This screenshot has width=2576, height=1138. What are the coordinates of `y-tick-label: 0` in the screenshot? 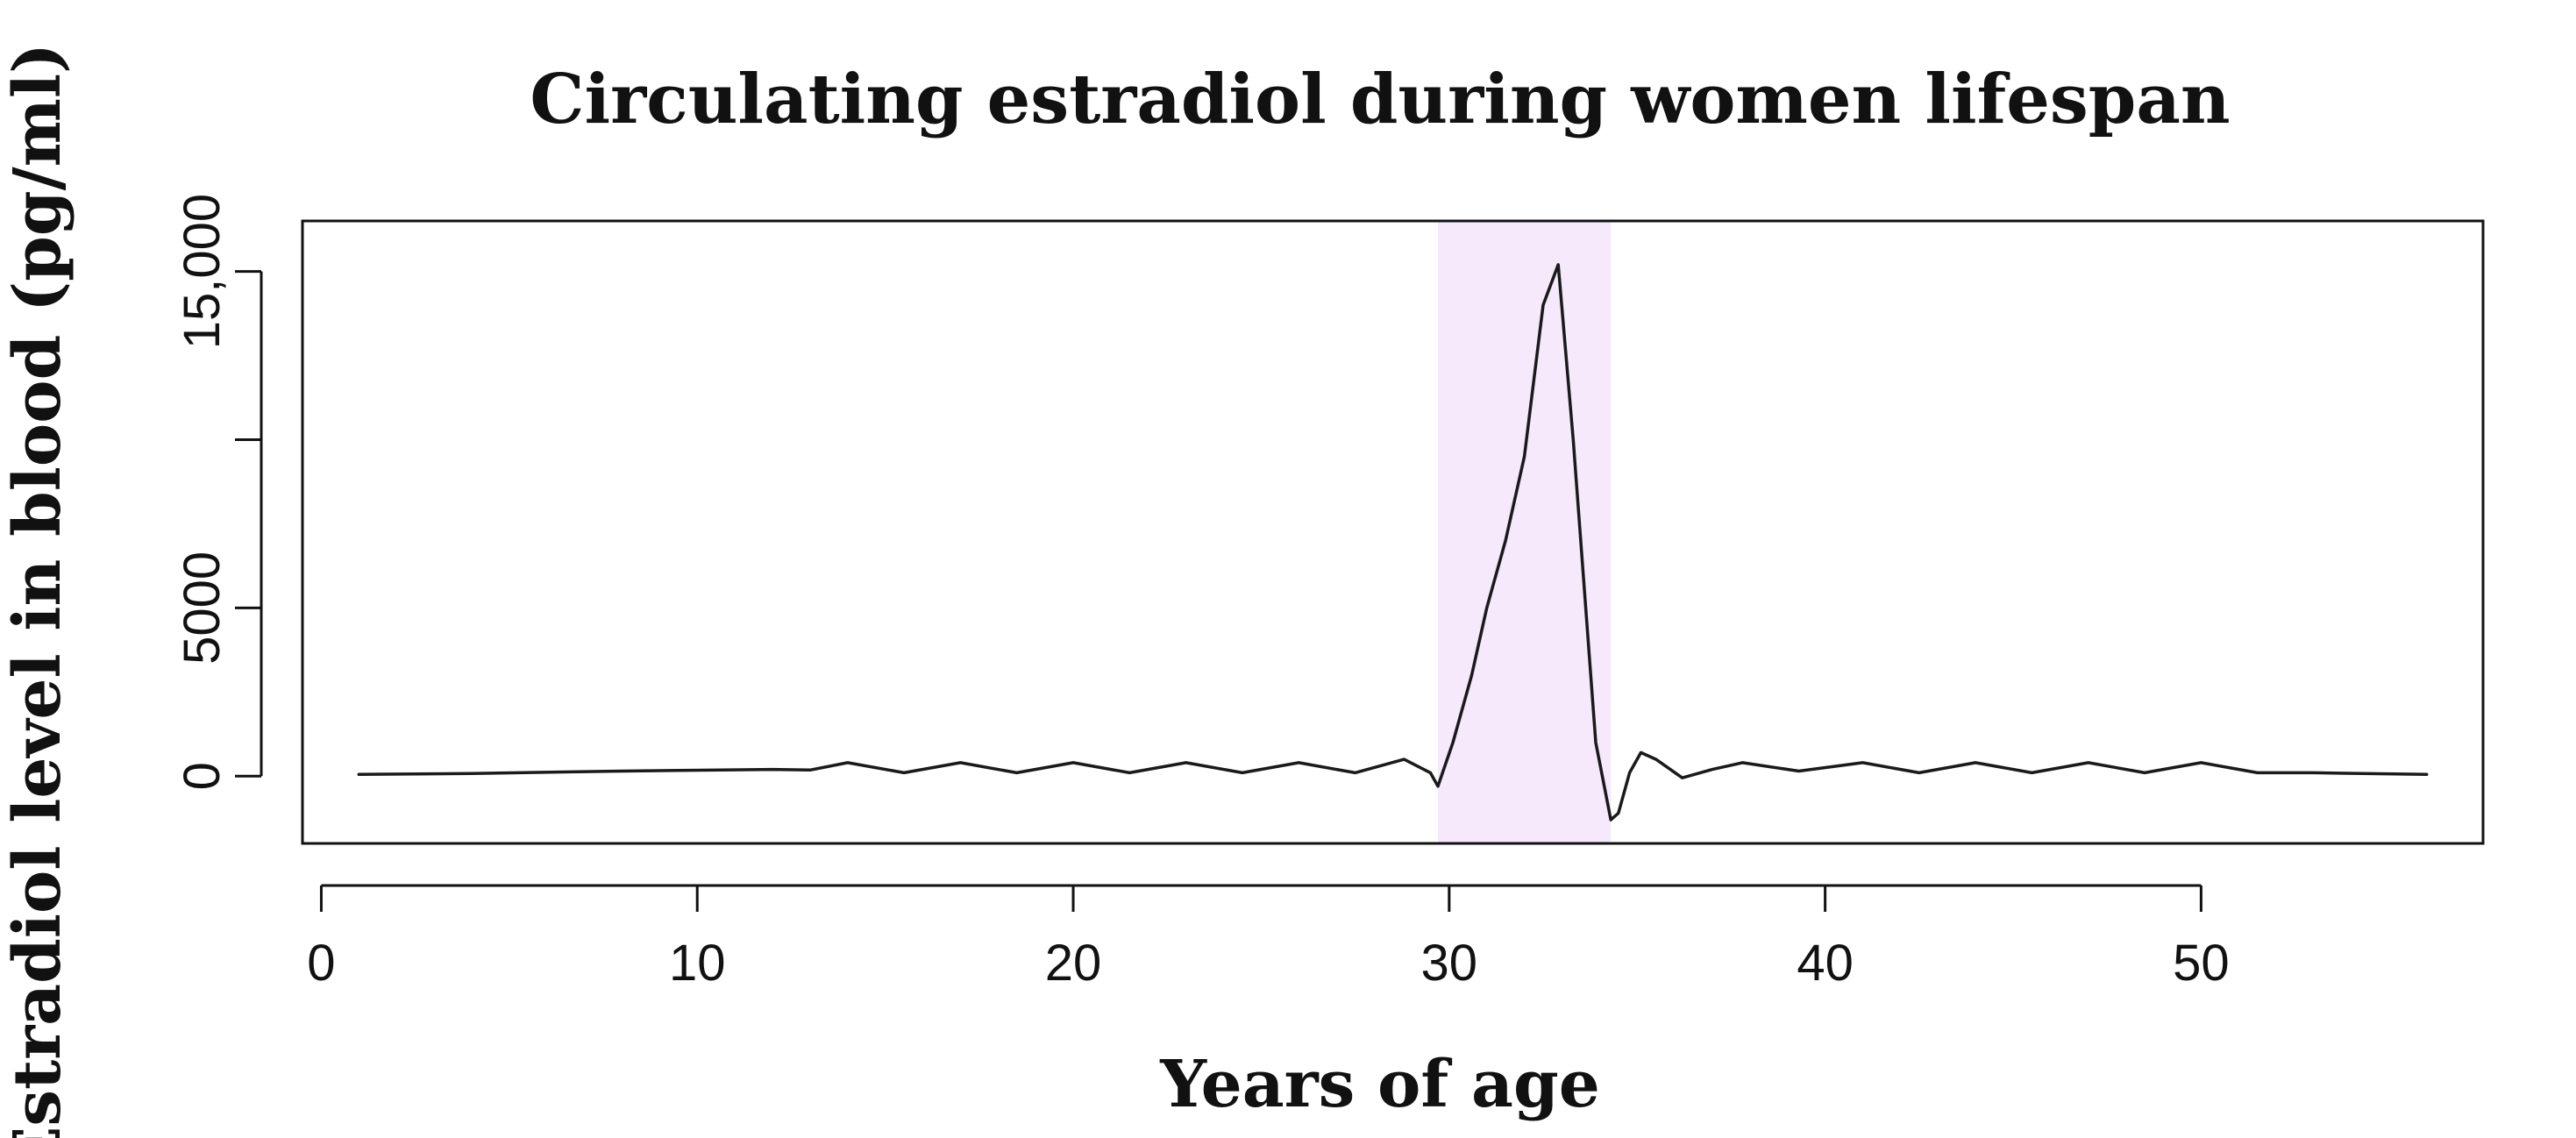 It's located at (202, 776).